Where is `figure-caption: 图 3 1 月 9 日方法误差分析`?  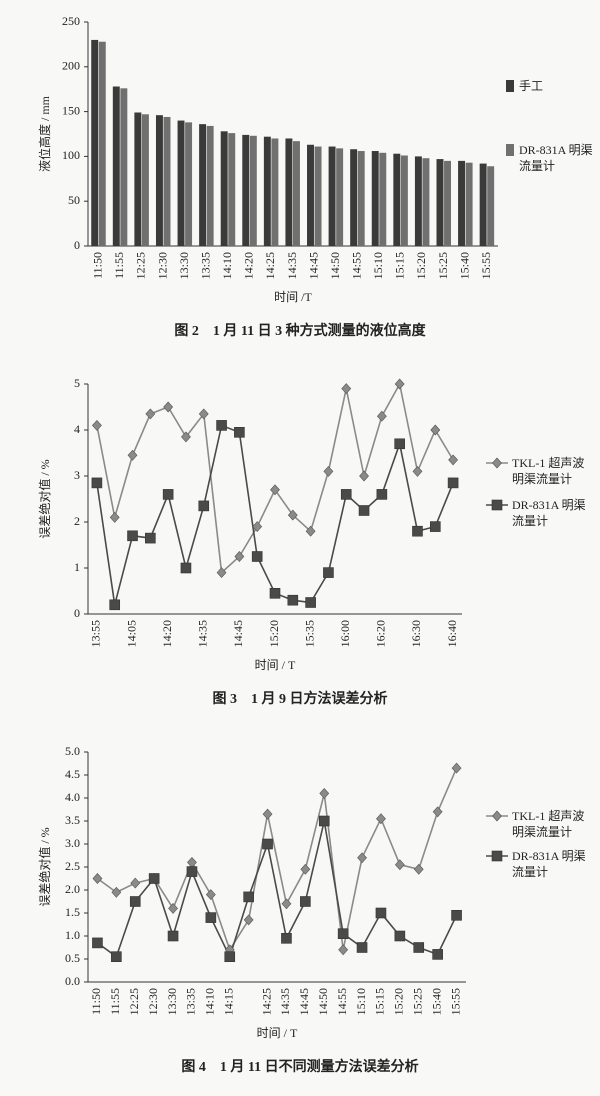 figure-caption: 图 3 1 月 9 日方法误差分析 is located at coordinates (300, 698).